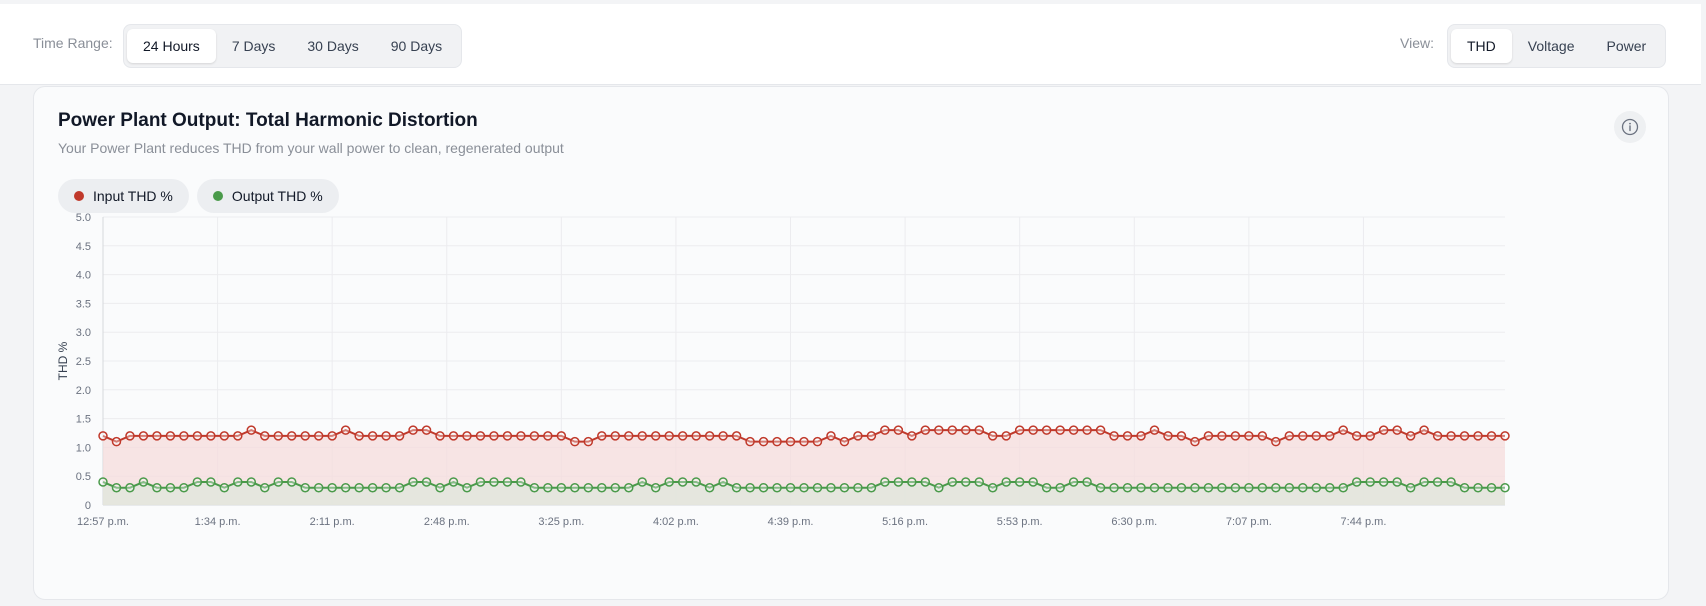  I want to click on input-thd-line, so click(803, 436).